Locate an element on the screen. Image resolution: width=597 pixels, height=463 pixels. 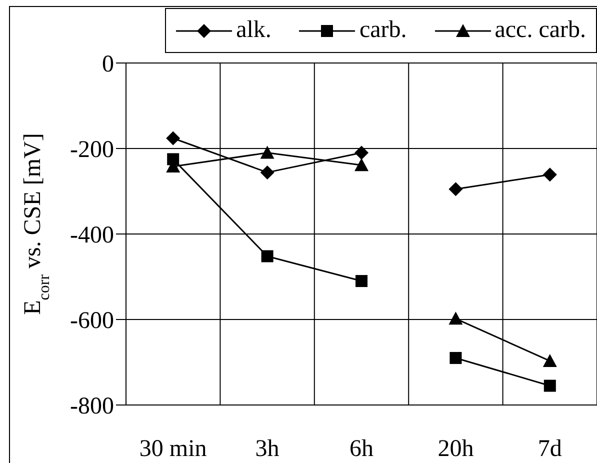
x-tick-label: 6h is located at coordinates (362, 449).